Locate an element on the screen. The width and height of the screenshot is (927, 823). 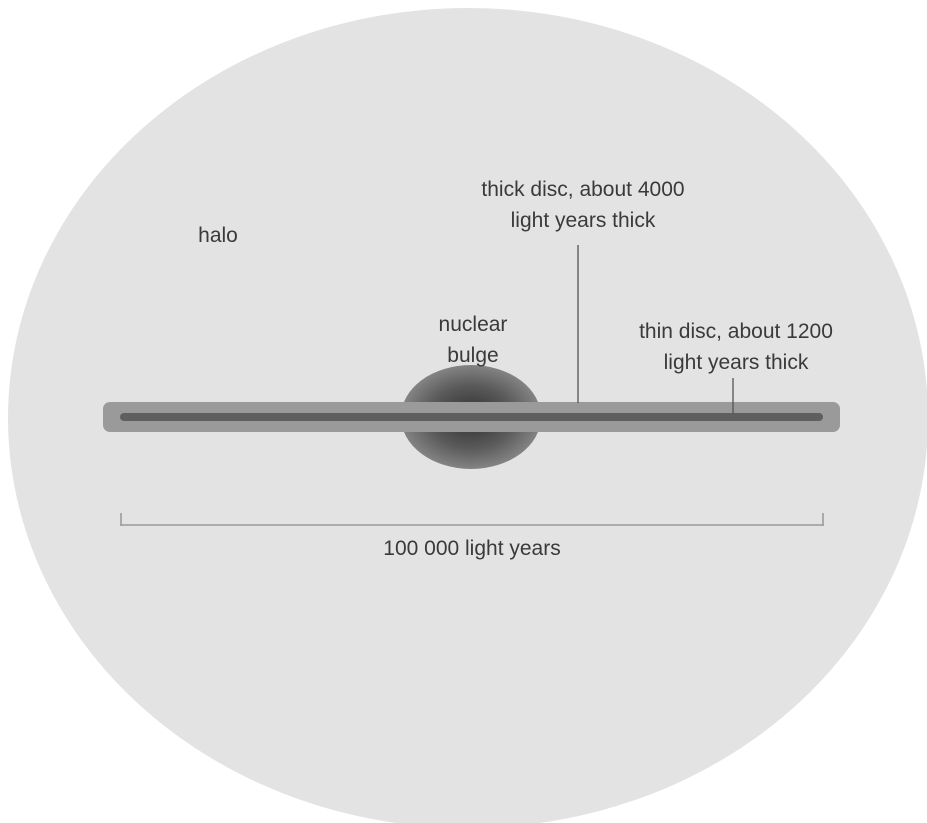
scale-bar is located at coordinates (472, 519).